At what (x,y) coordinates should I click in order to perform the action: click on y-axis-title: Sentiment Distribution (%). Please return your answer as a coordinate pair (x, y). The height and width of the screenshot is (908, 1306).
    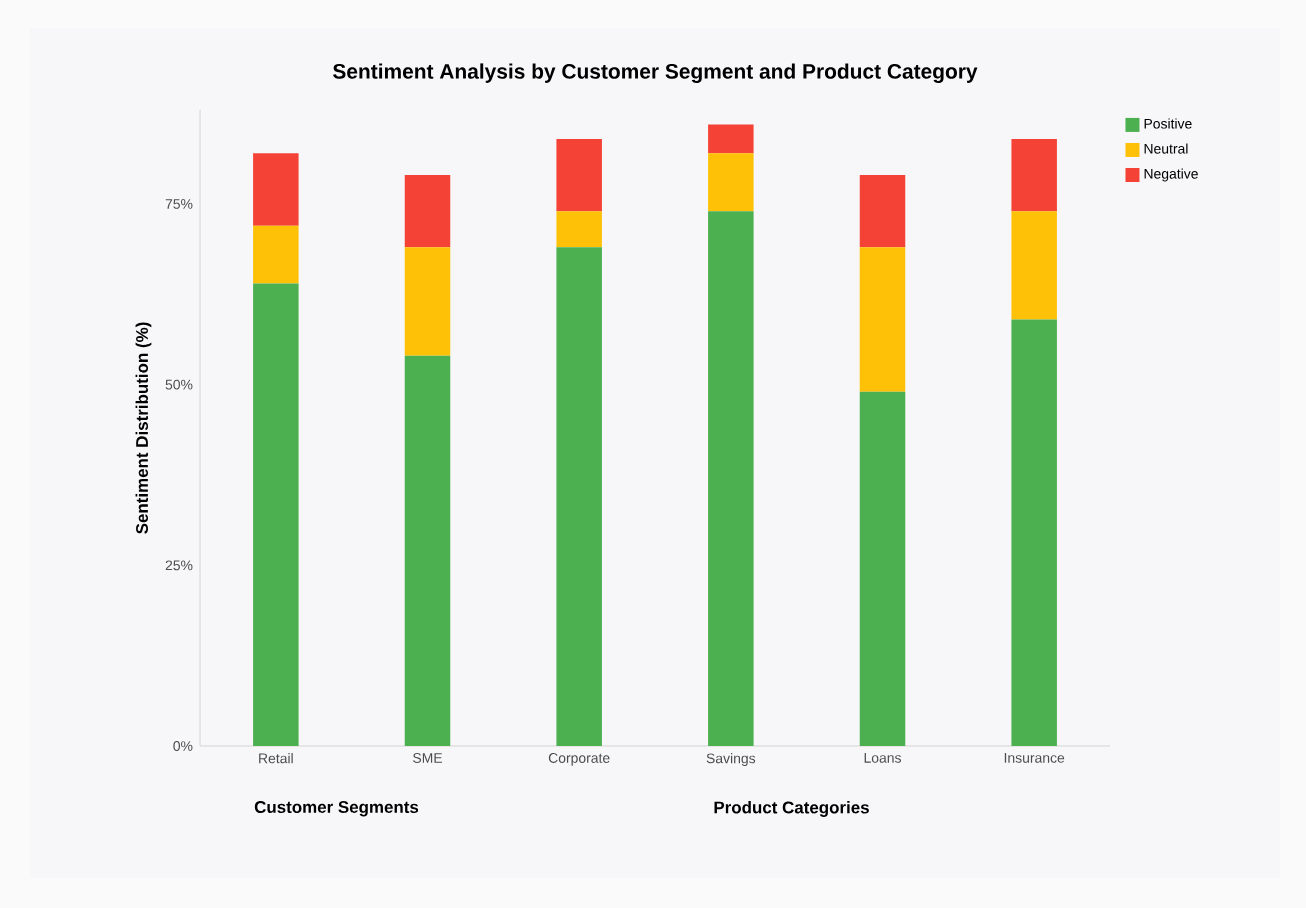
    Looking at the image, I should click on (143, 428).